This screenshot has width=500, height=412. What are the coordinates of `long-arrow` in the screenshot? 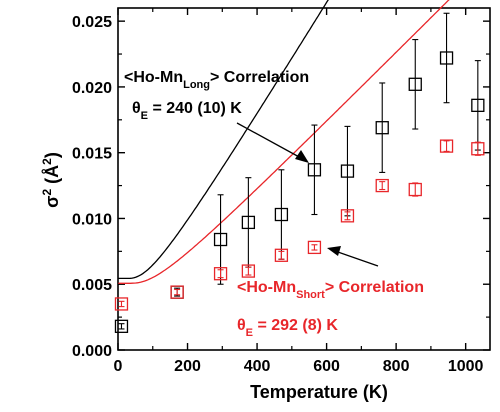 It's located at (272, 142).